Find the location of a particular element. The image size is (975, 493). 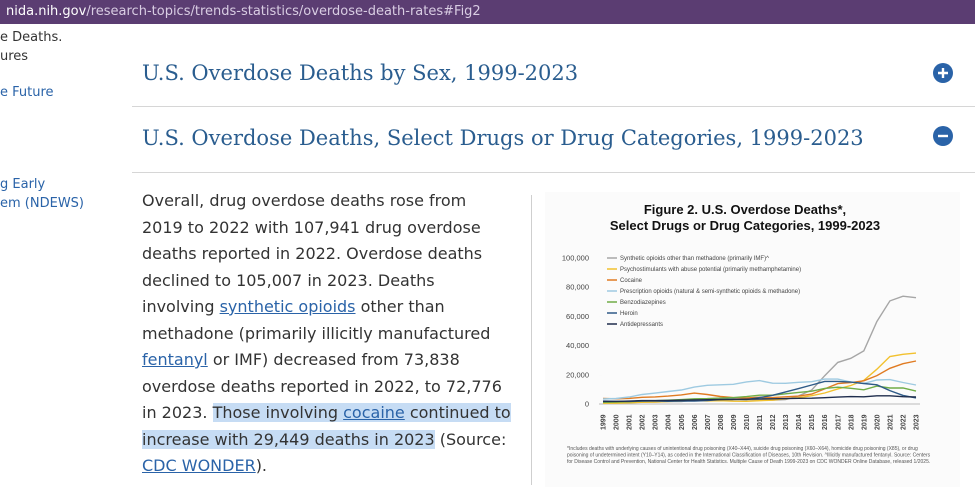

x-tick-label: 2016 is located at coordinates (825, 422).